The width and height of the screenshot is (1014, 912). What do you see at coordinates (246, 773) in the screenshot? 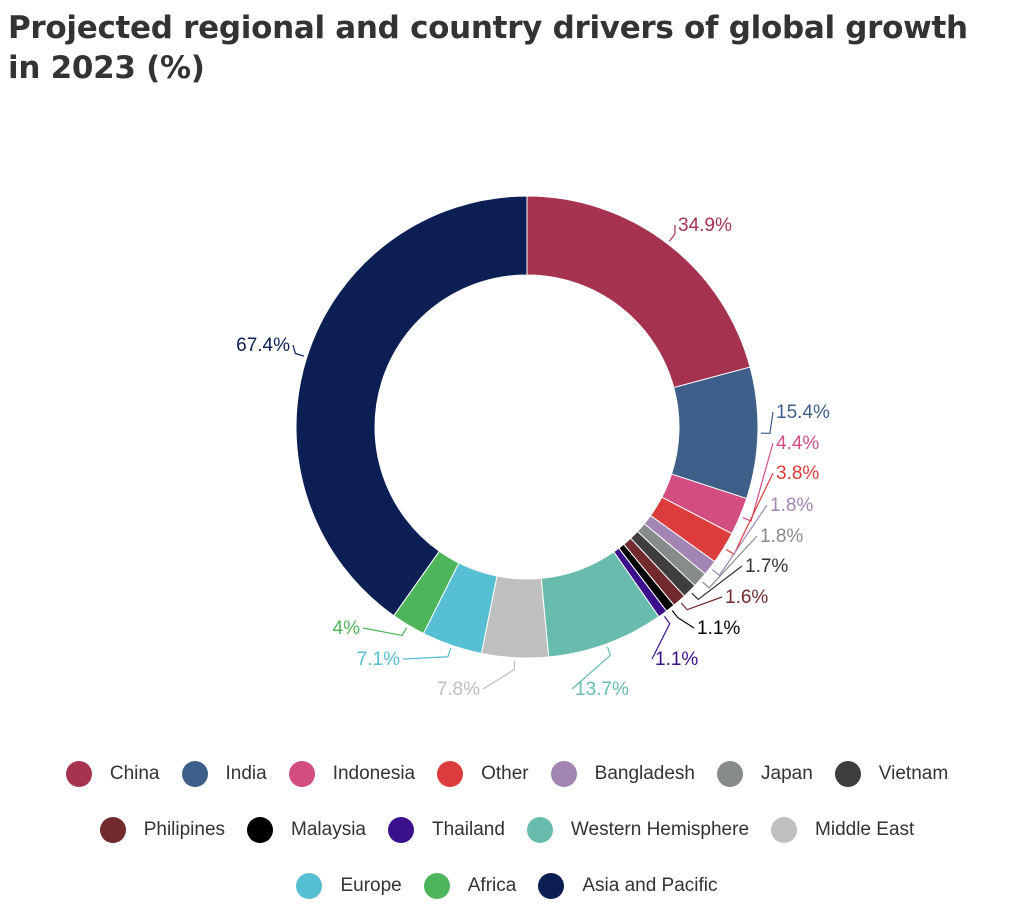
I see `legend-label: India` at bounding box center [246, 773].